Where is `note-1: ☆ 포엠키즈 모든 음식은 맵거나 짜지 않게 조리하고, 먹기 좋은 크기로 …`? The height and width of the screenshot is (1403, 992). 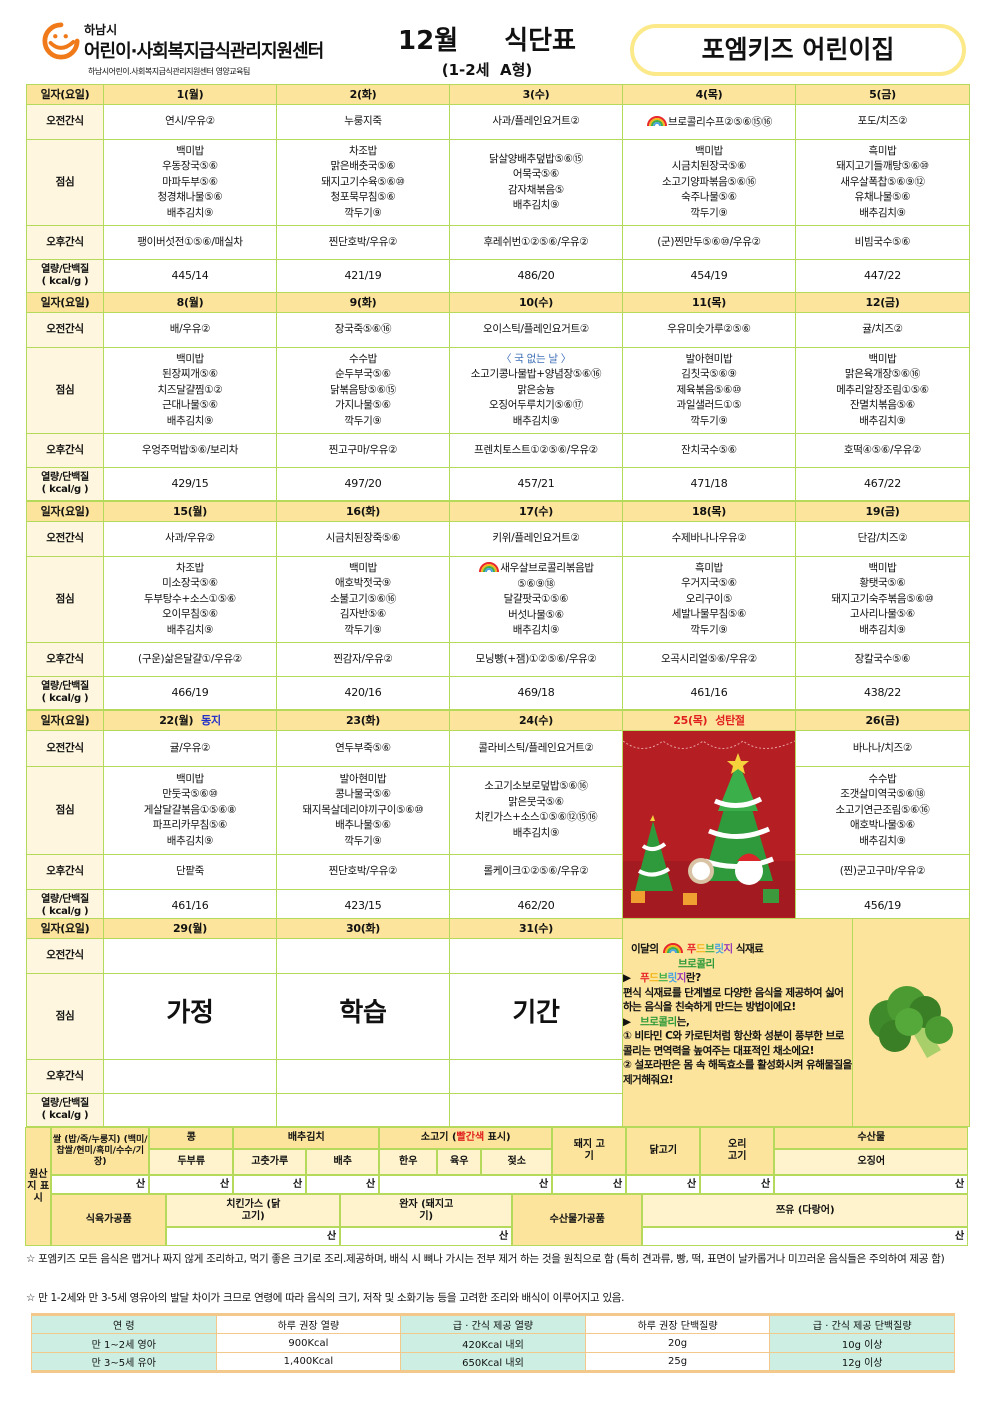
note-1: ☆ 포엠키즈 모든 음식은 맵거나 짜지 않게 조리하고, 먹기 좋은 크기로 … is located at coordinates (485, 1259).